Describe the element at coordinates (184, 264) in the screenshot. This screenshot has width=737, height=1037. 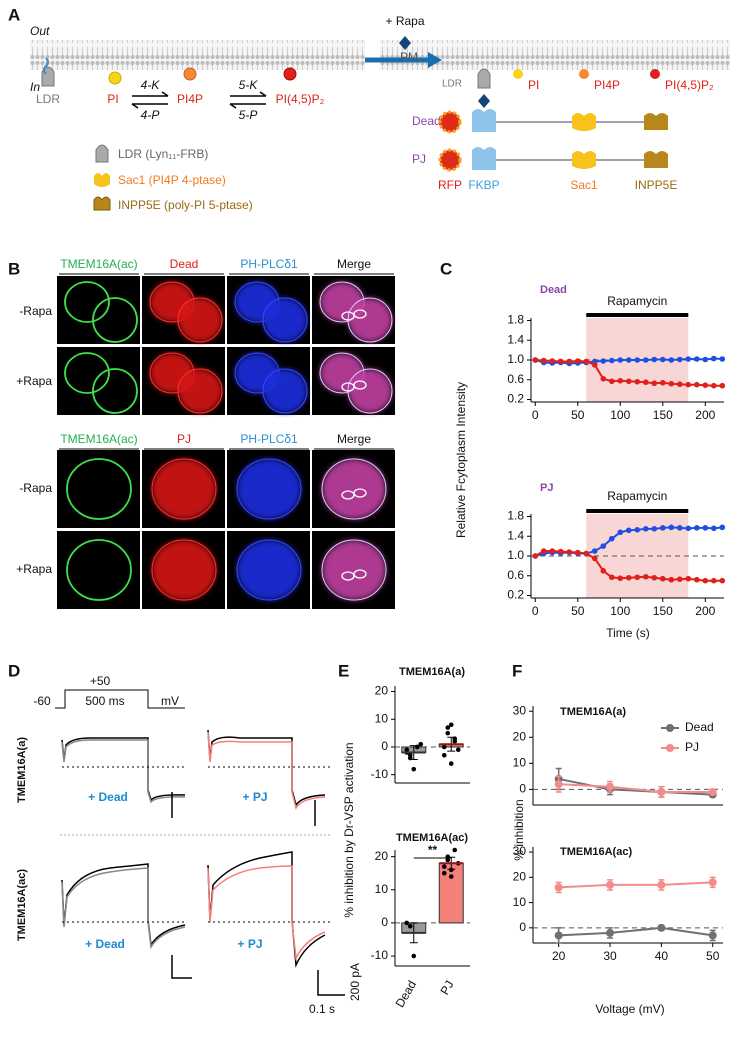
I see `column-header: Dead` at that location.